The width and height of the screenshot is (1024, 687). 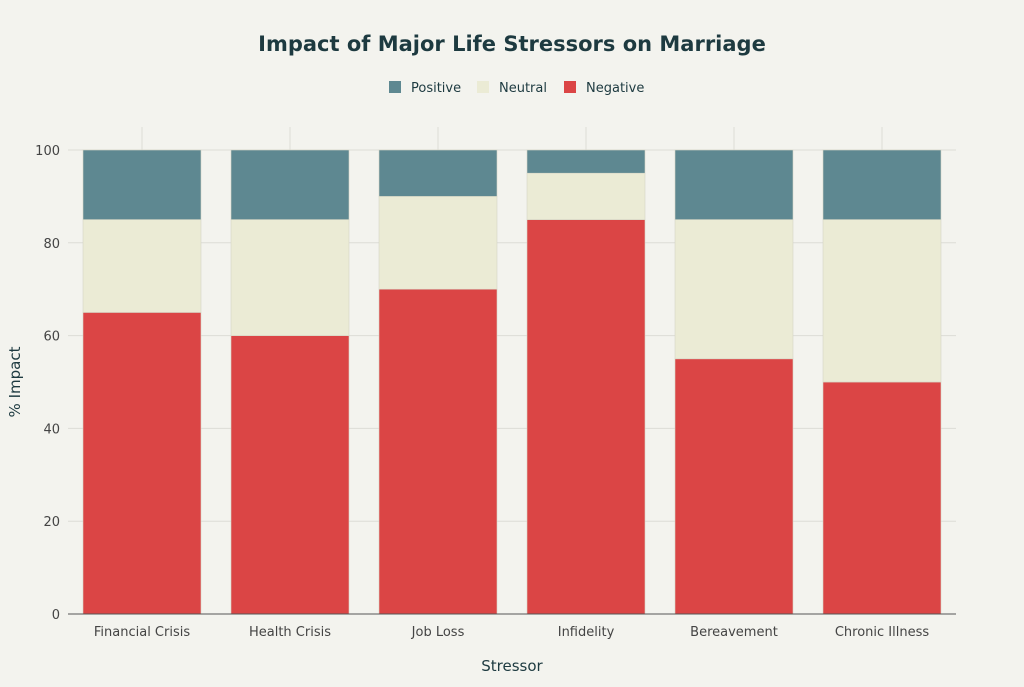 What do you see at coordinates (15, 381) in the screenshot?
I see `y-axis-label: % Impact` at bounding box center [15, 381].